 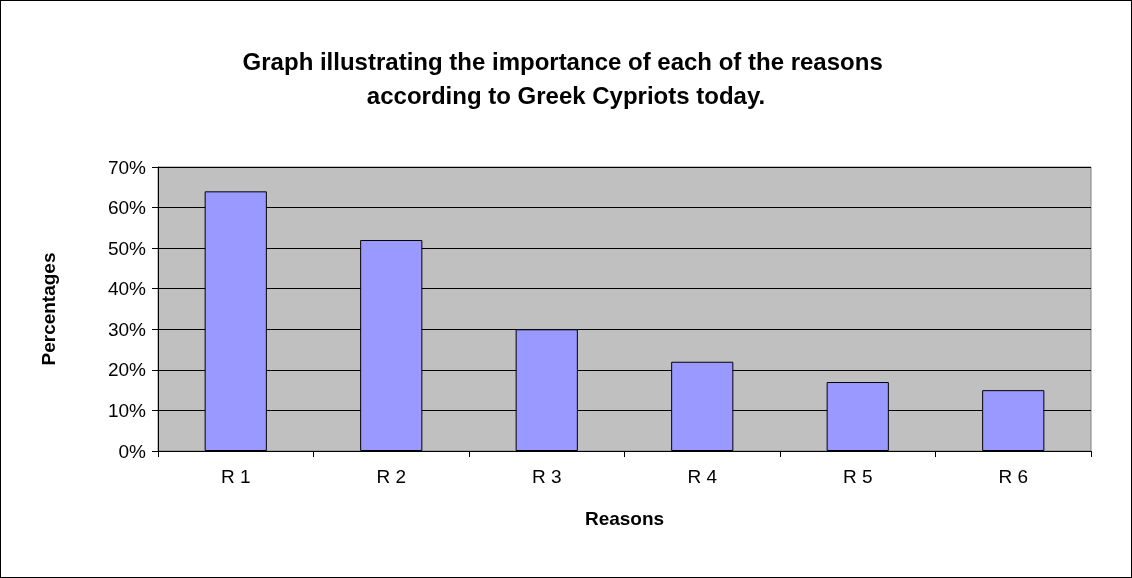 What do you see at coordinates (127, 208) in the screenshot?
I see `y-tick-label: 60%` at bounding box center [127, 208].